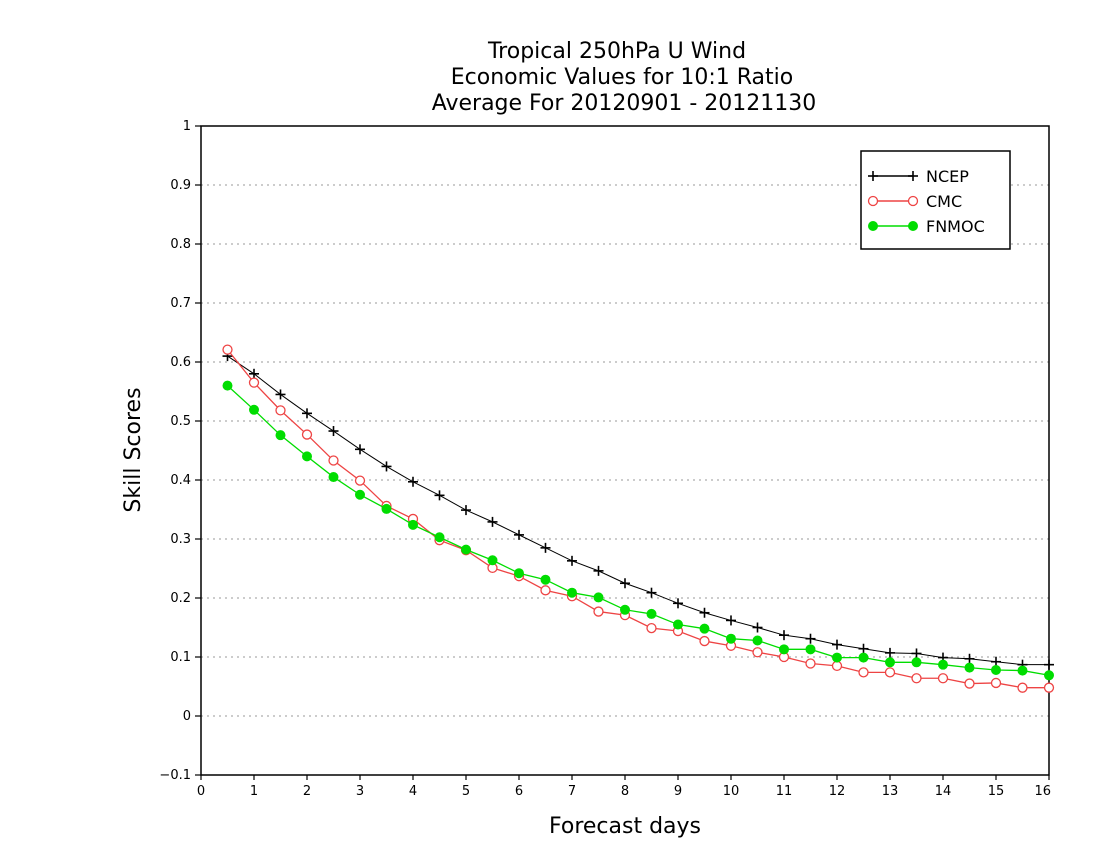 Image resolution: width=1100 pixels, height=850 pixels. Describe the element at coordinates (175, 775) in the screenshot. I see `y-tick-label: −0.1` at that location.